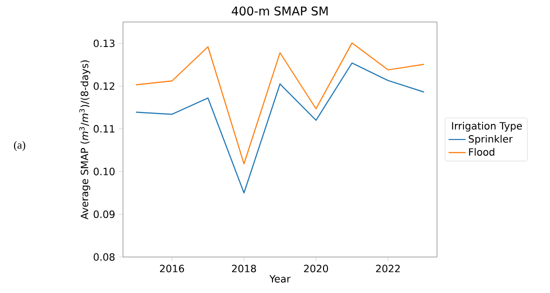 Image resolution: width=550 pixels, height=293 pixels. I want to click on y-axis-title: Average SMAP (m$^{3}$/m$^{3}$)/(8-days), so click(84, 140).